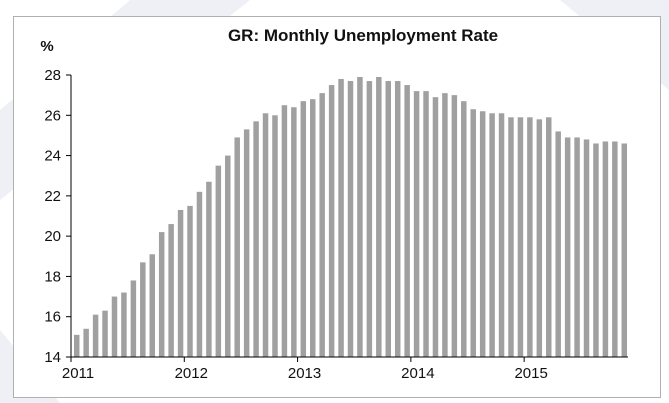 This screenshot has height=403, width=669. What do you see at coordinates (304, 373) in the screenshot?
I see `x-tick-label: 2013` at bounding box center [304, 373].